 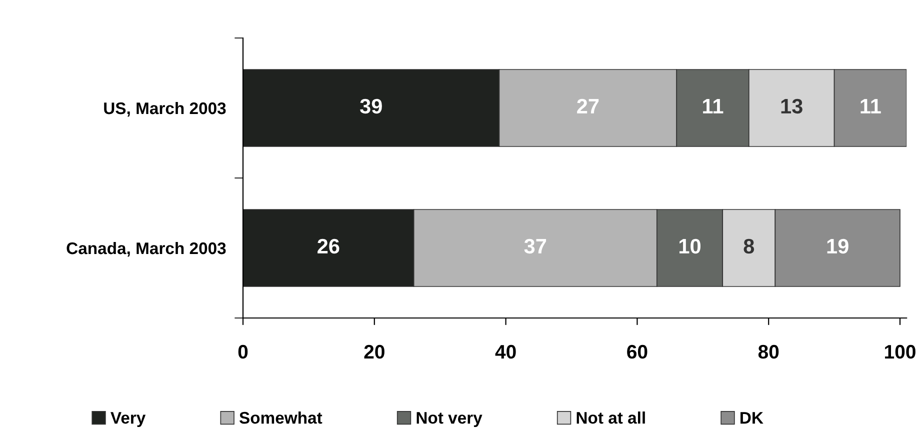 What do you see at coordinates (243, 351) in the screenshot?
I see `x-tick-label: 0` at bounding box center [243, 351].